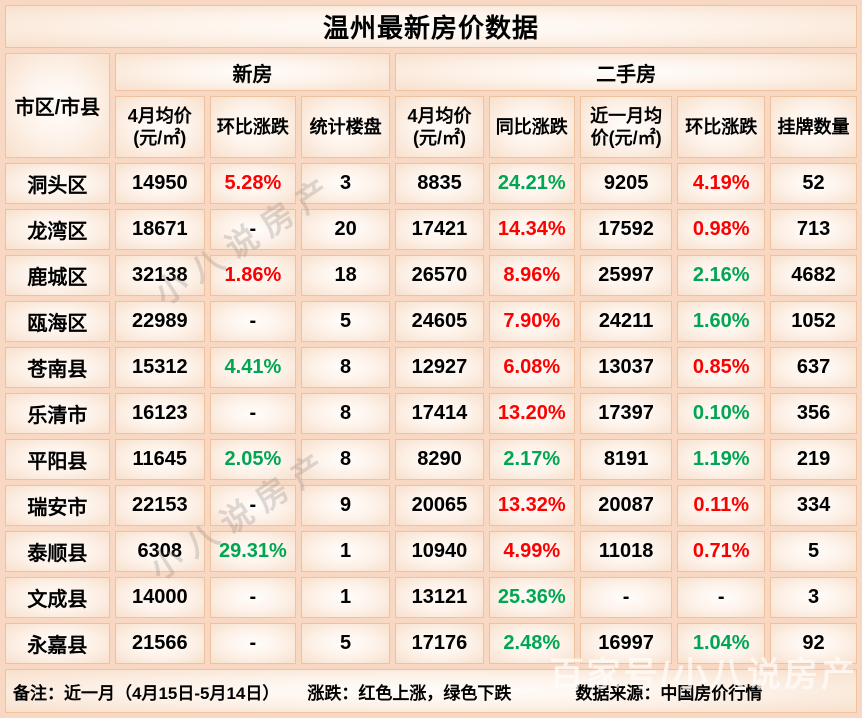  I want to click on value-cell: 17176, so click(439, 643).